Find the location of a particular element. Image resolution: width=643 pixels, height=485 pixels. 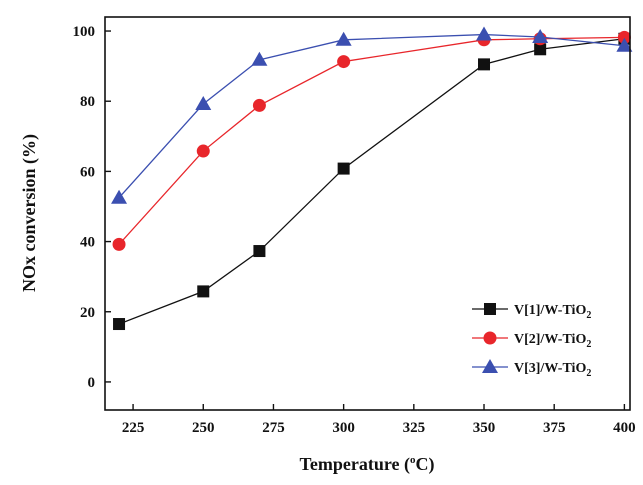

y-tick-label: 100 is located at coordinates (84, 32).